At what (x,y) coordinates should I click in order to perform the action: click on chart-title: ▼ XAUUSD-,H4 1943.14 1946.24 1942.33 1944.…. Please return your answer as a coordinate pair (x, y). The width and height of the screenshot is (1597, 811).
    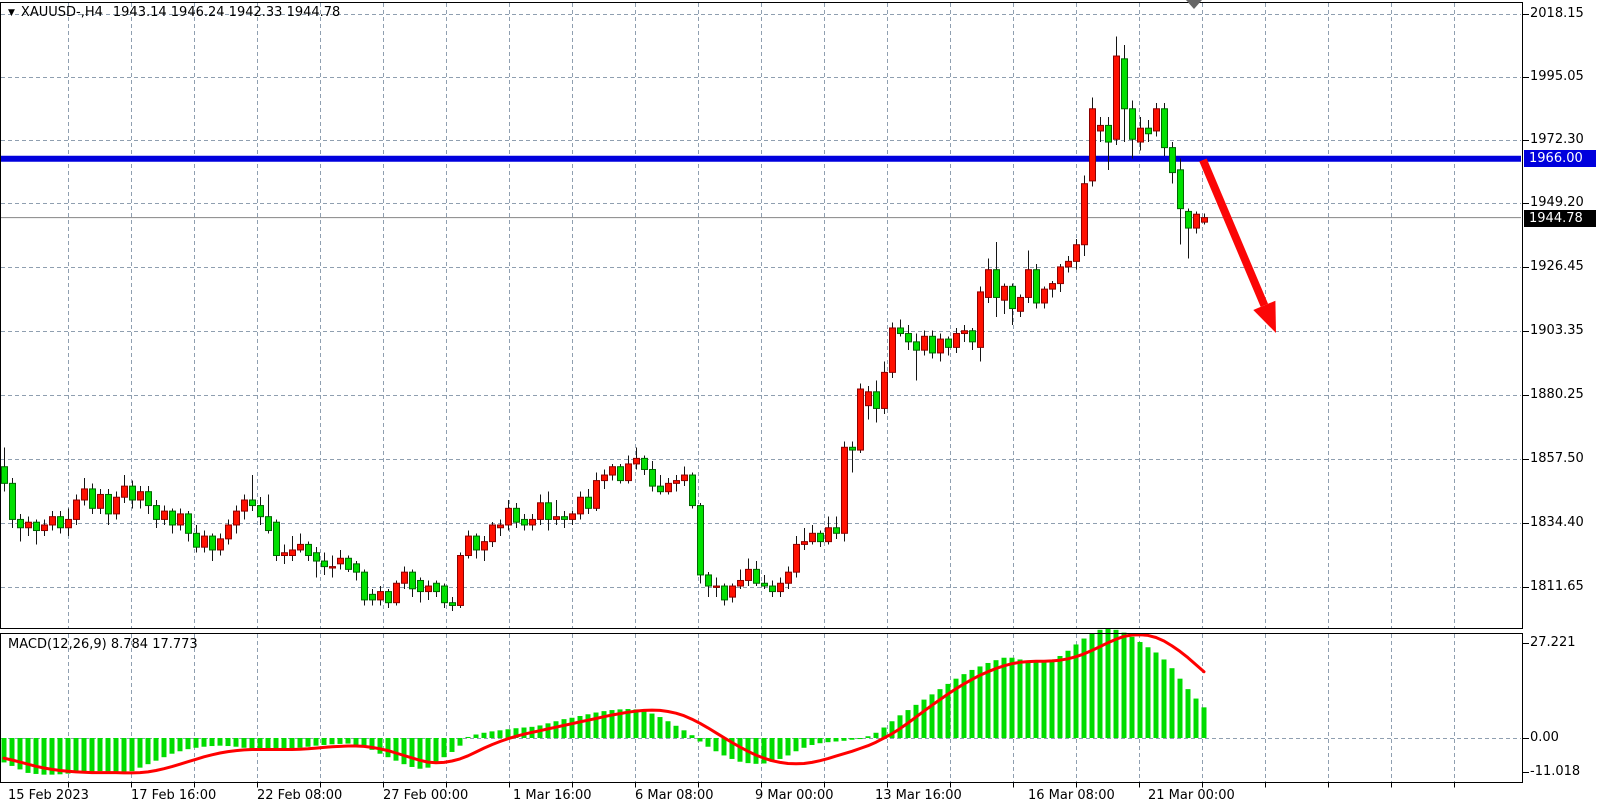
    Looking at the image, I should click on (174, 13).